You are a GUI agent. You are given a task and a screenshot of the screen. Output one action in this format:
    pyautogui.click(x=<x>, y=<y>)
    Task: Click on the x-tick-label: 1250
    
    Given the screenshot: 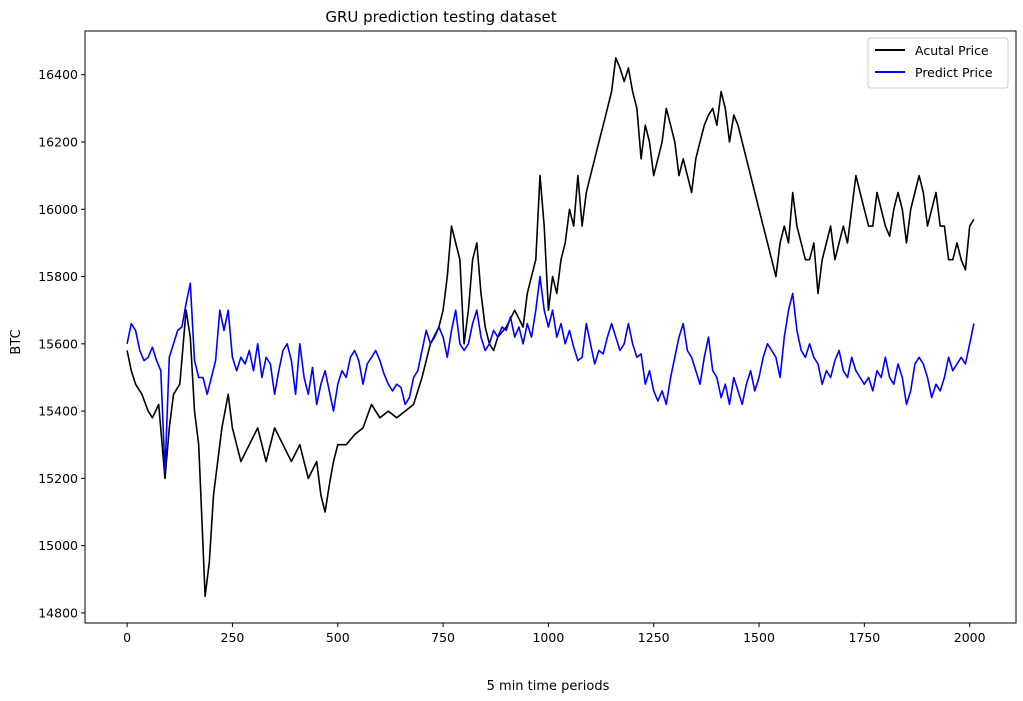 What is the action you would take?
    pyautogui.click(x=654, y=637)
    